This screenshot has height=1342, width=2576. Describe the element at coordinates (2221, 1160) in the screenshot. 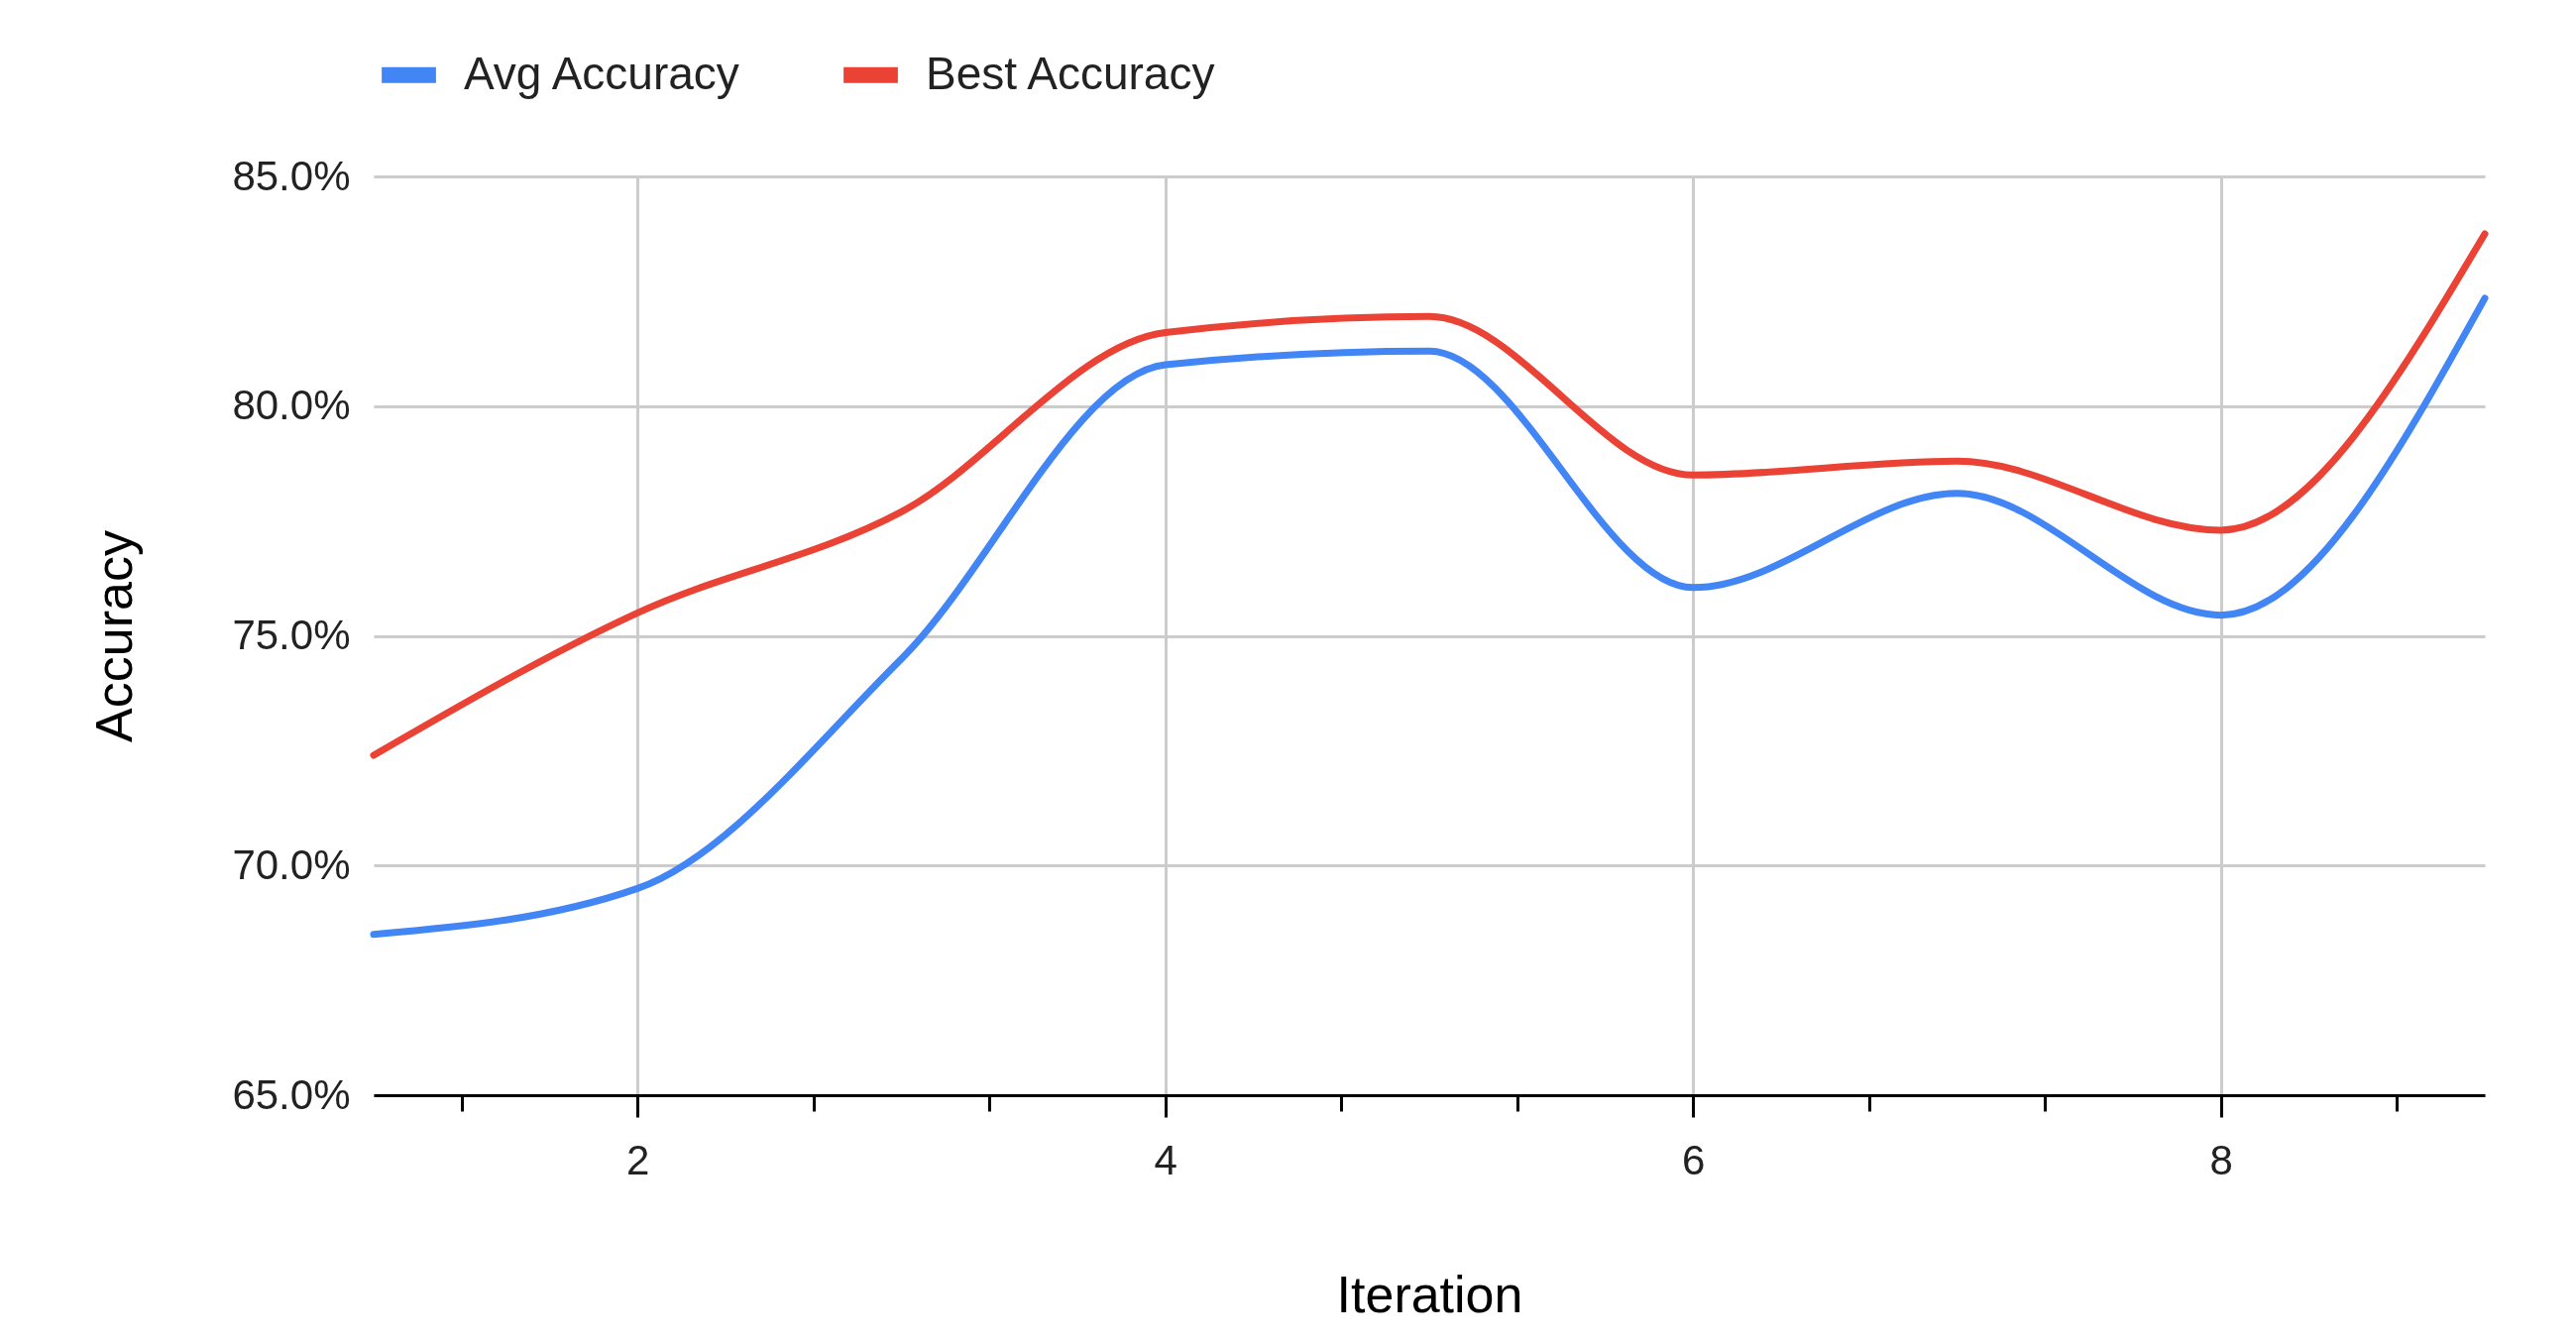

I see `x-tick-label: 8` at that location.